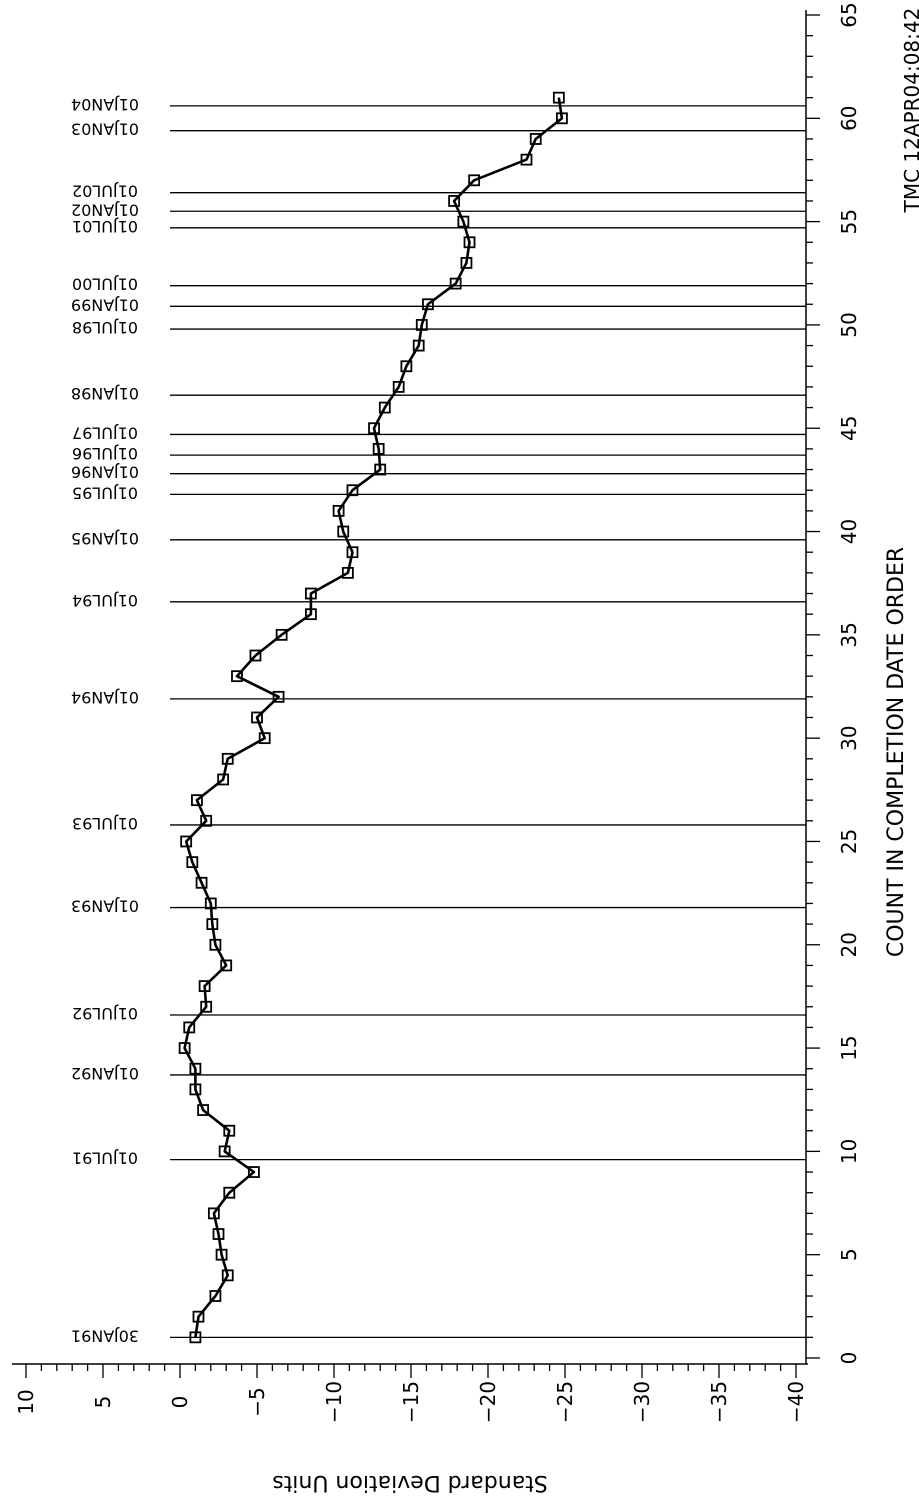  Describe the element at coordinates (105, 129) in the screenshot. I see `reference-line-label: 01JAN03` at that location.